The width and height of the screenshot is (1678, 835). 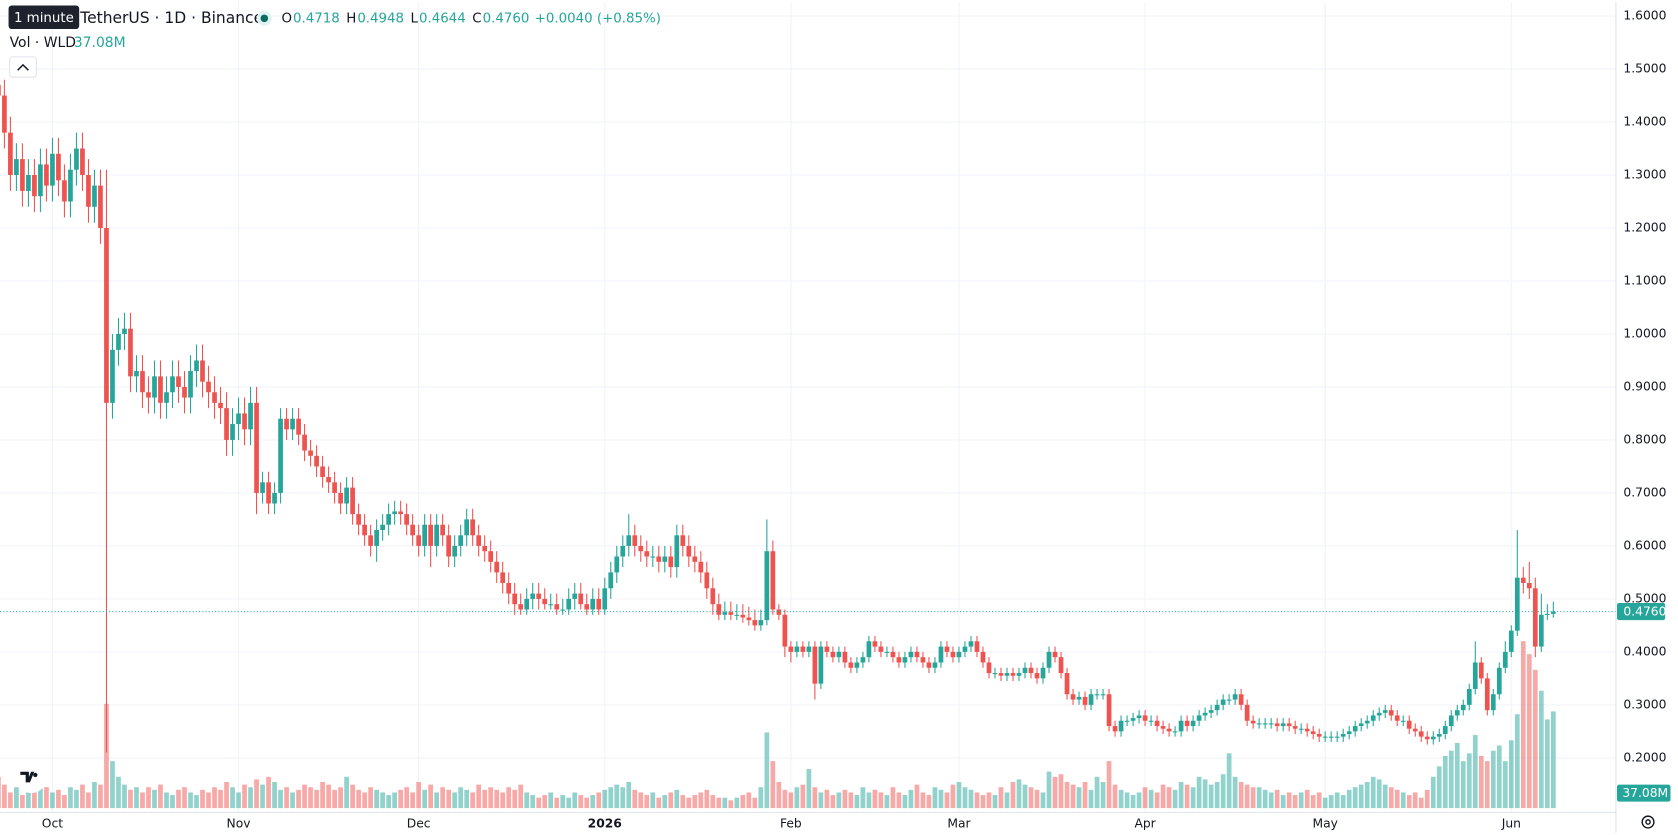 What do you see at coordinates (351, 18) in the screenshot?
I see `ohlc-key: H` at bounding box center [351, 18].